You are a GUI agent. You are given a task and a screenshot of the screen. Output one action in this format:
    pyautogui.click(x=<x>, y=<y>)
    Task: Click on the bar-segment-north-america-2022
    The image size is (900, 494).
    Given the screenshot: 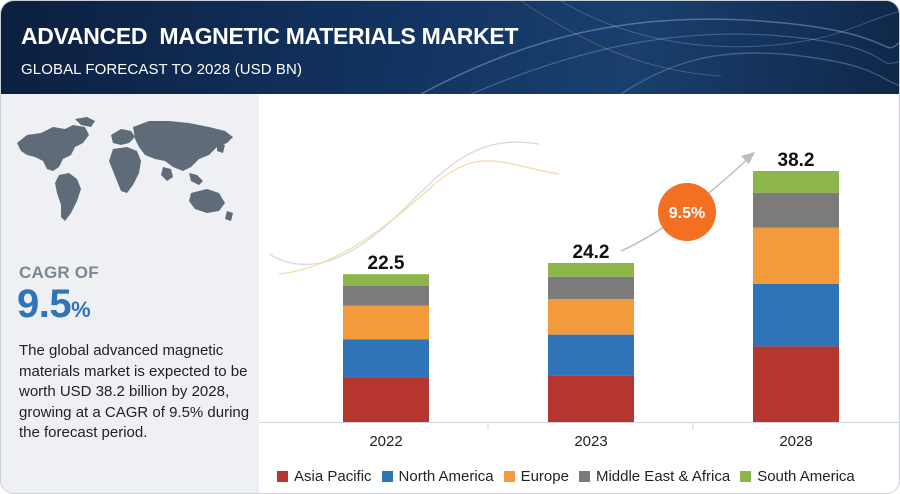 What is the action you would take?
    pyautogui.click(x=386, y=358)
    